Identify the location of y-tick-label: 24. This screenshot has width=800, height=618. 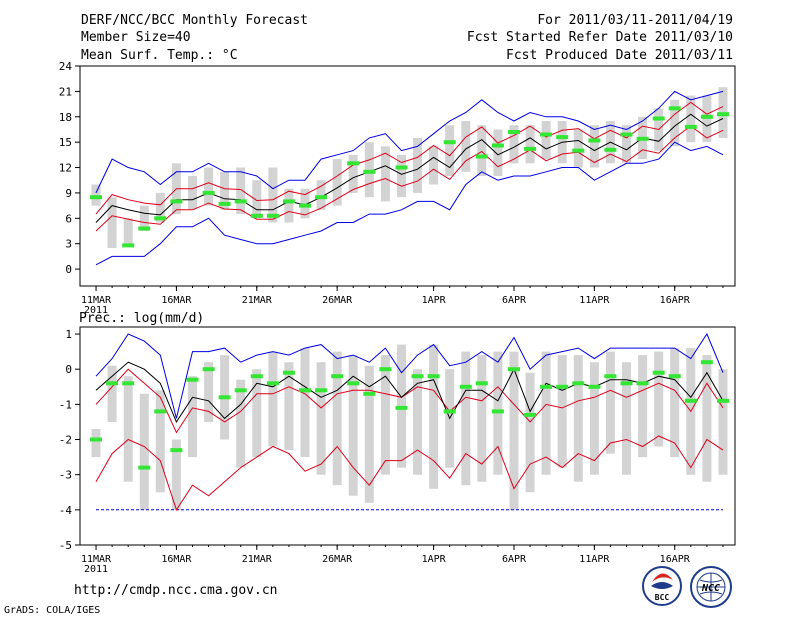
(66, 66).